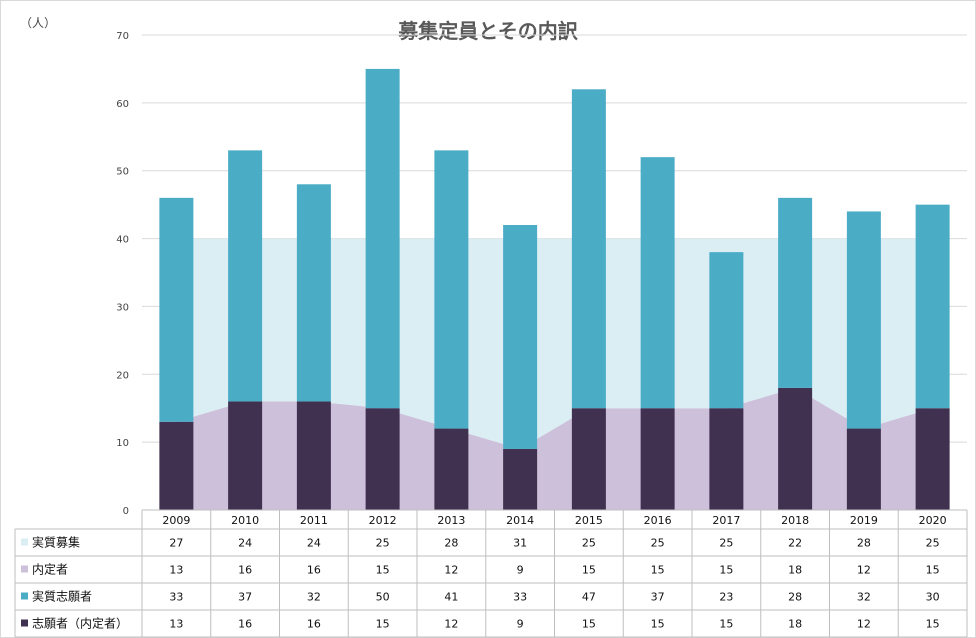 The image size is (976, 638). I want to click on legend-label: 実質募集, so click(56, 542).